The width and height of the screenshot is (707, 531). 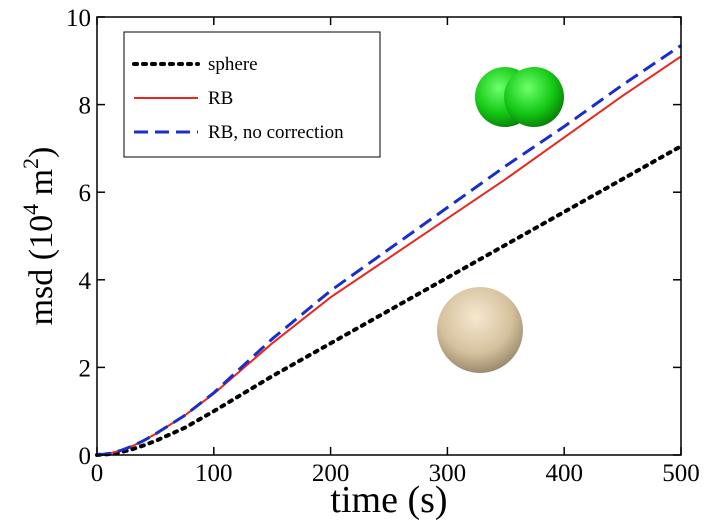 I want to click on y-tick-label: 0, so click(x=85, y=456).